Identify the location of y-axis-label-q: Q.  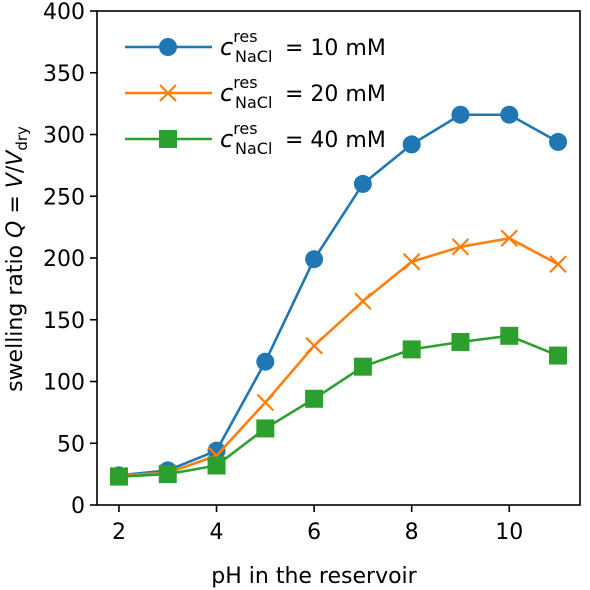
(15, 229).